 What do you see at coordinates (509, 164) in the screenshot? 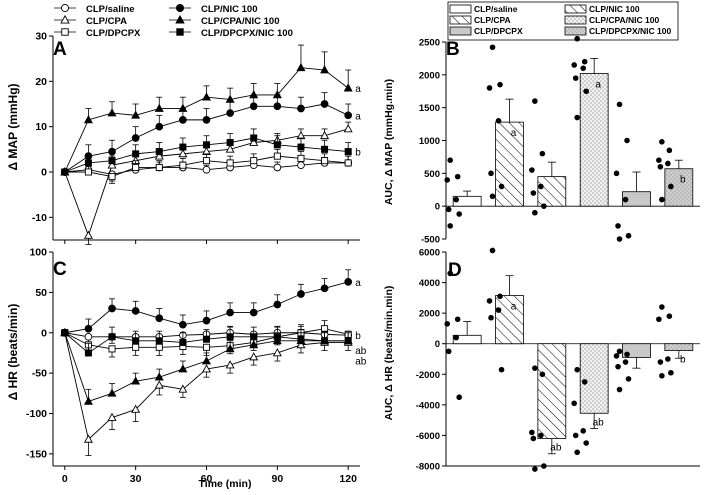
I see `bar-clp-cpa` at bounding box center [509, 164].